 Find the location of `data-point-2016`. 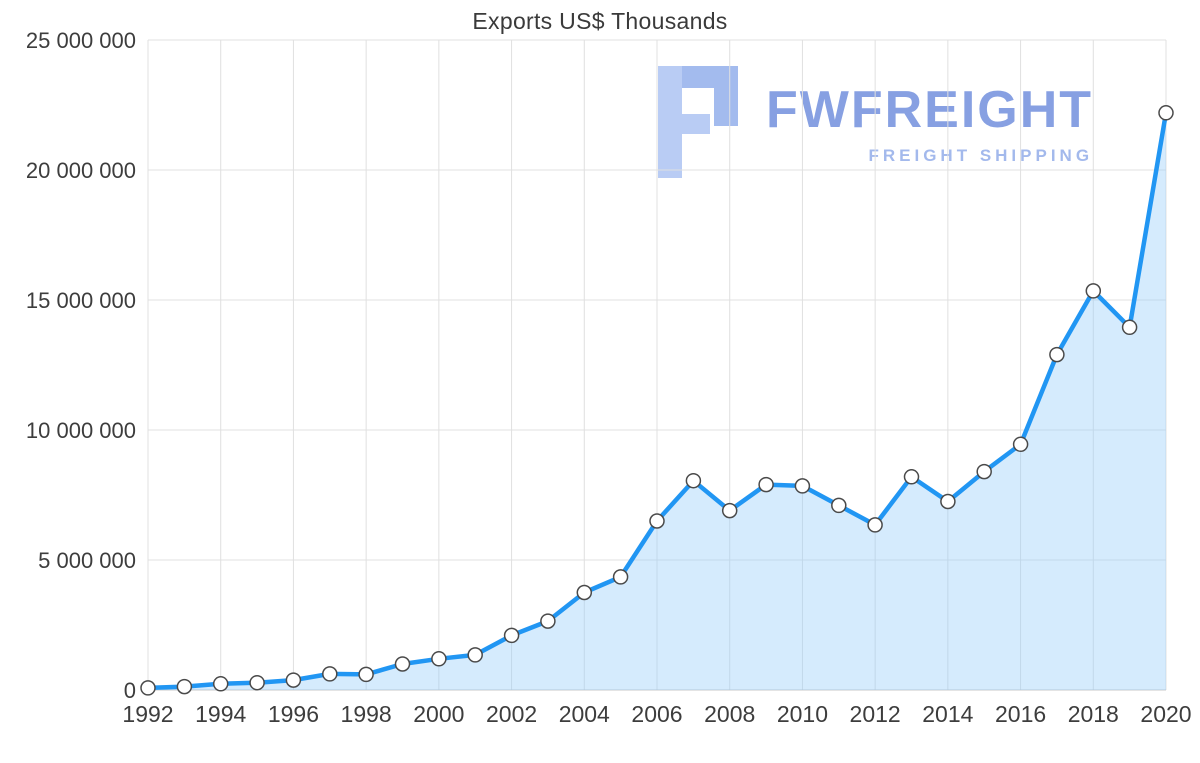

data-point-2016 is located at coordinates (1020, 444).